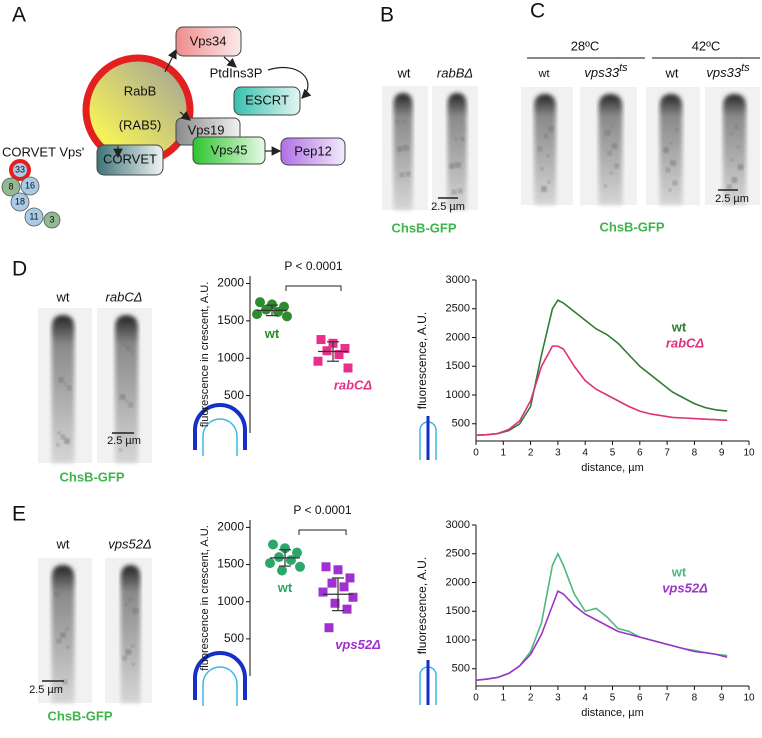 The image size is (762, 738). What do you see at coordinates (230, 527) in the screenshot?
I see `y-tick-label: 2000` at bounding box center [230, 527].